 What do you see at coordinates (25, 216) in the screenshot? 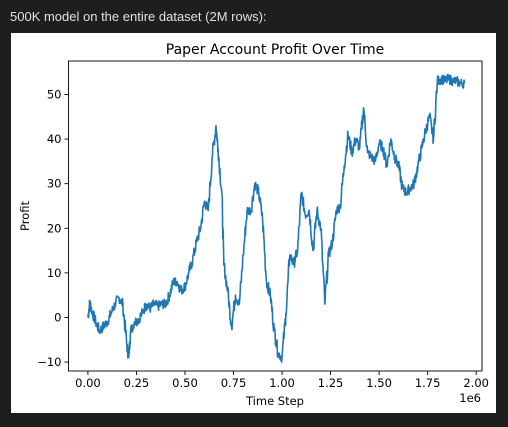
I see `y-axis-label: Profit` at bounding box center [25, 216].